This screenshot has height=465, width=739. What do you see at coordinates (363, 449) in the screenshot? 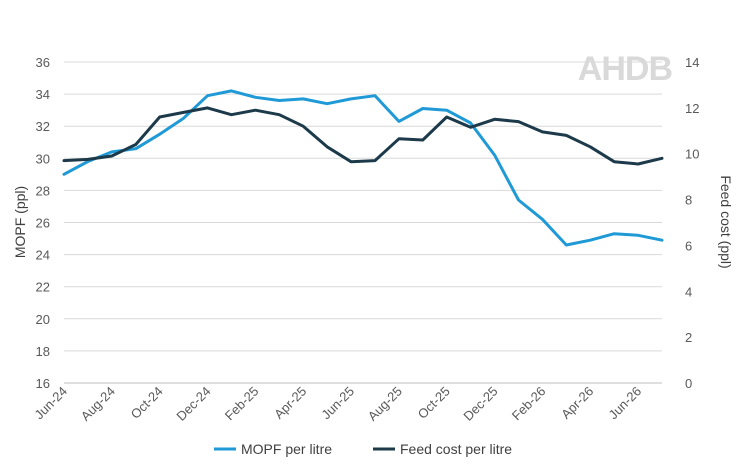
I see `legend: MOPF per litre Feed cost per litre` at bounding box center [363, 449].